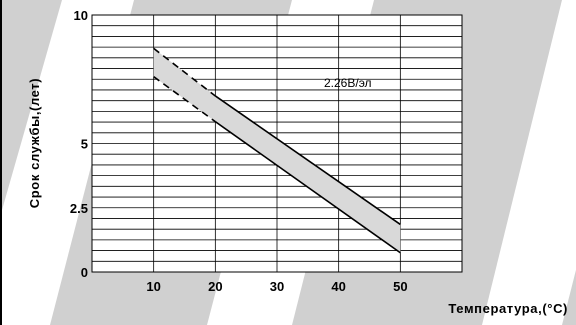 This screenshot has width=576, height=325. What do you see at coordinates (508, 308) in the screenshot?
I see `x-axis-title: Температура,(°C)` at bounding box center [508, 308].